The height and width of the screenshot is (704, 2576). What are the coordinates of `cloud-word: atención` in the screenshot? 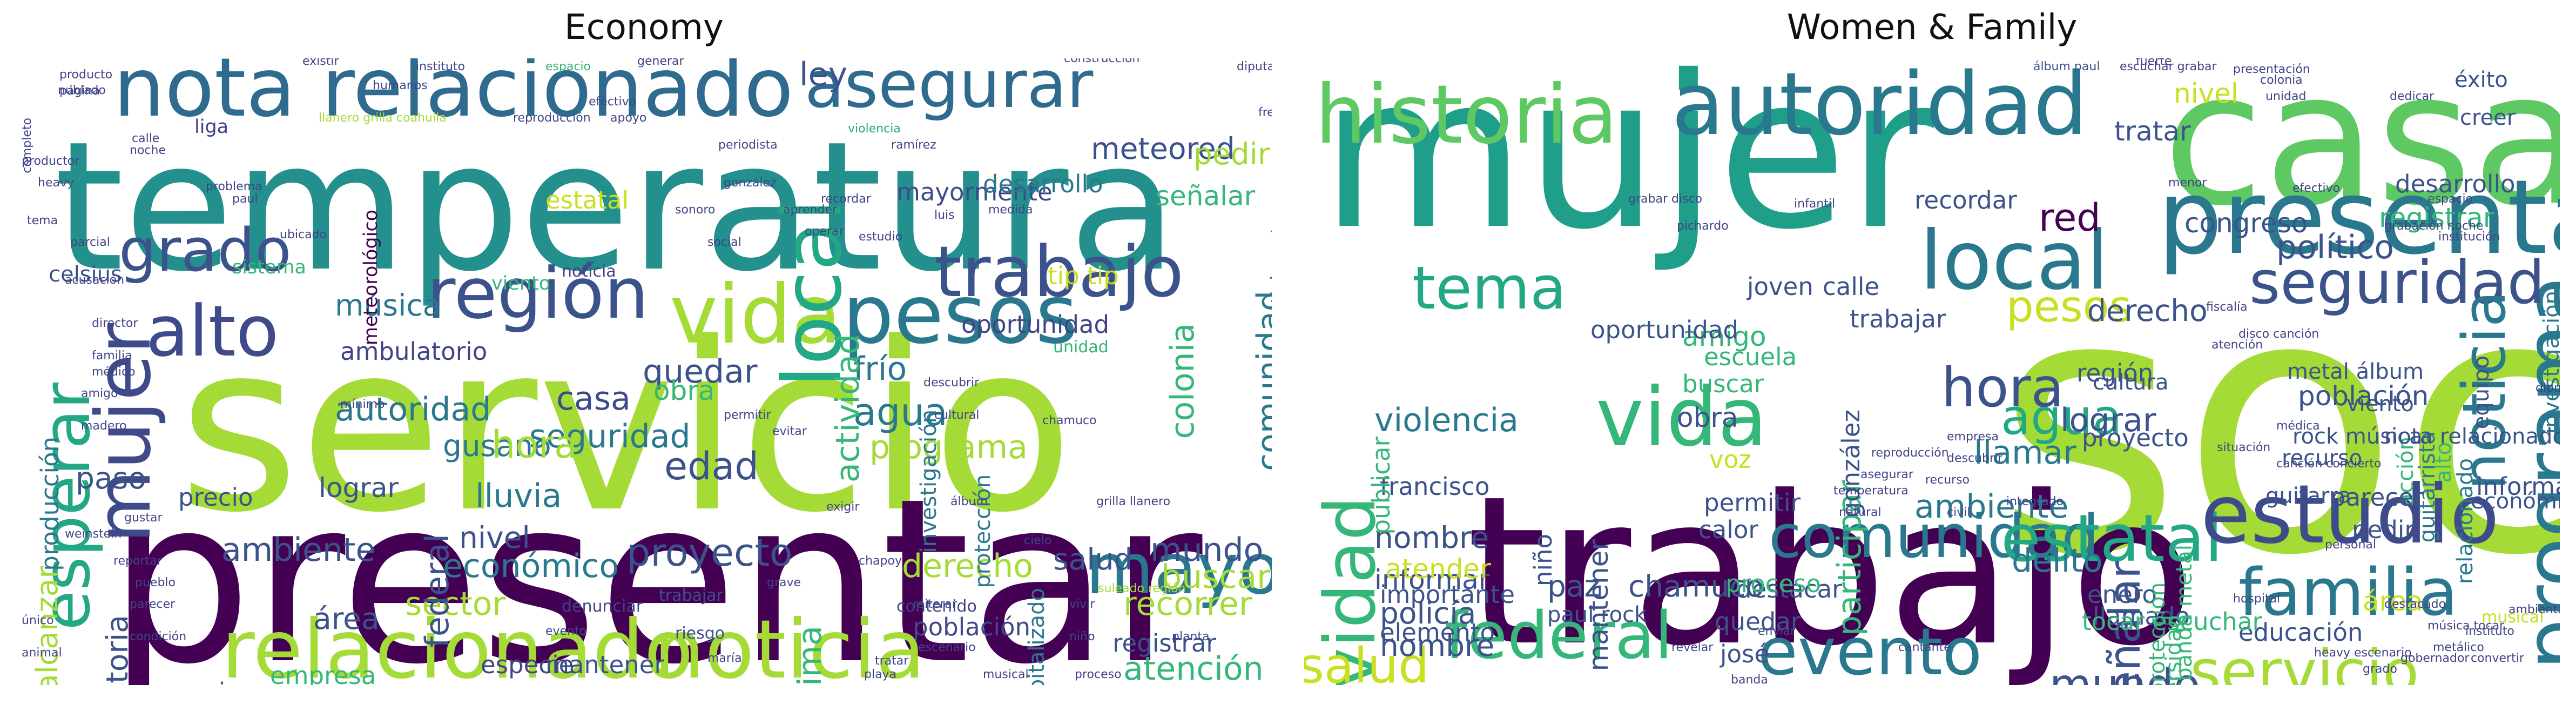 It's located at (1193, 667).